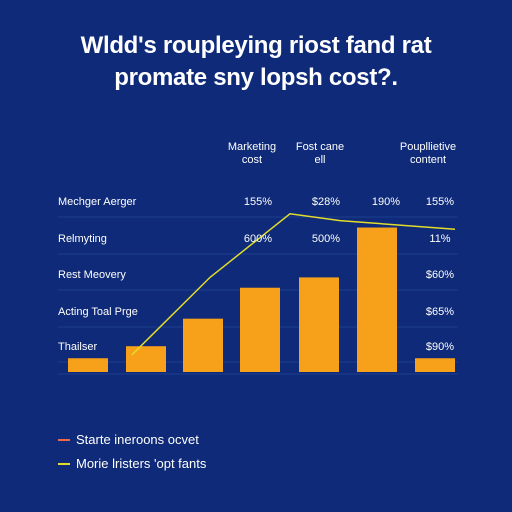  Describe the element at coordinates (319, 160) in the screenshot. I see `column-header-2-line-2: ell` at that location.